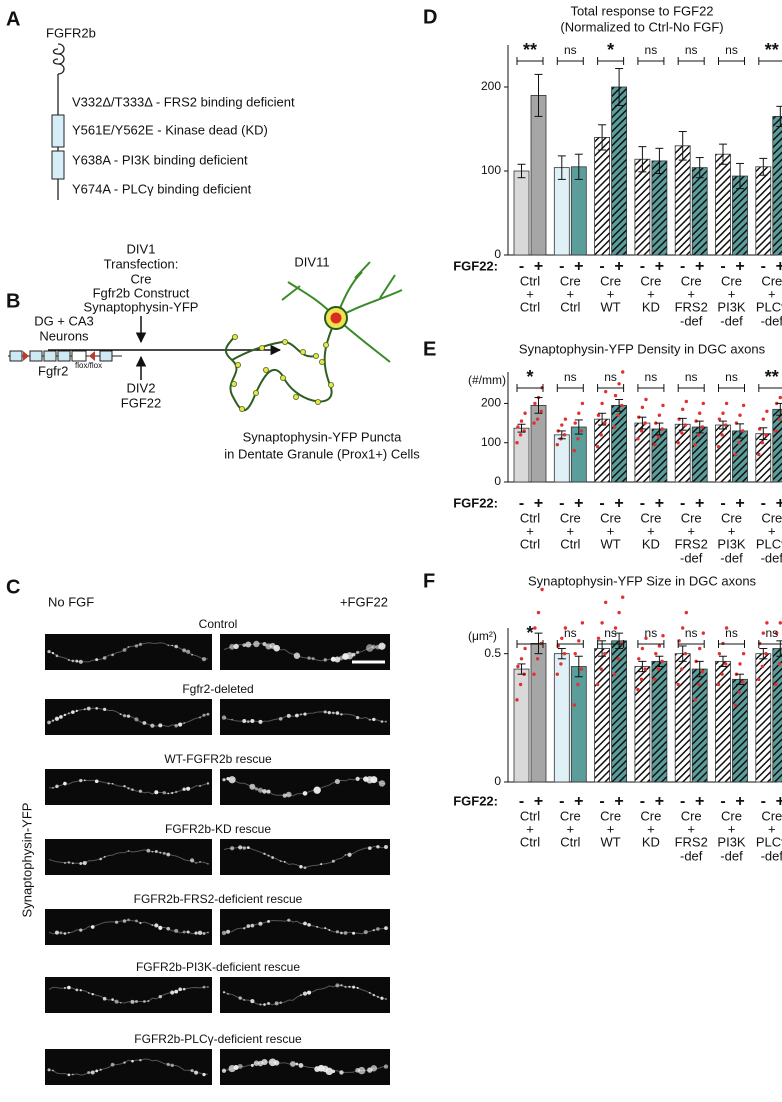 The image size is (782, 1102). I want to click on x-tick-label: KD, so click(651, 543).